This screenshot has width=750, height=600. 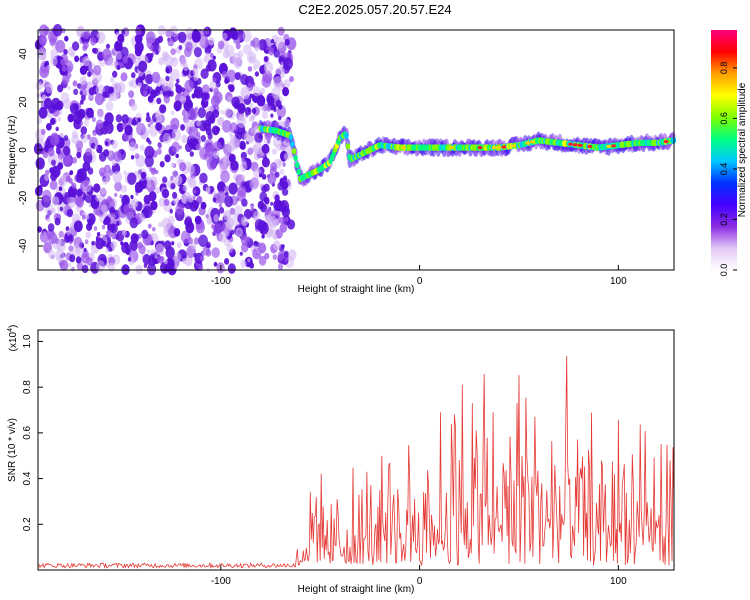 What do you see at coordinates (30, 150) in the screenshot?
I see `spectrogram-y-ticks: -40 -20 0 20 40` at bounding box center [30, 150].